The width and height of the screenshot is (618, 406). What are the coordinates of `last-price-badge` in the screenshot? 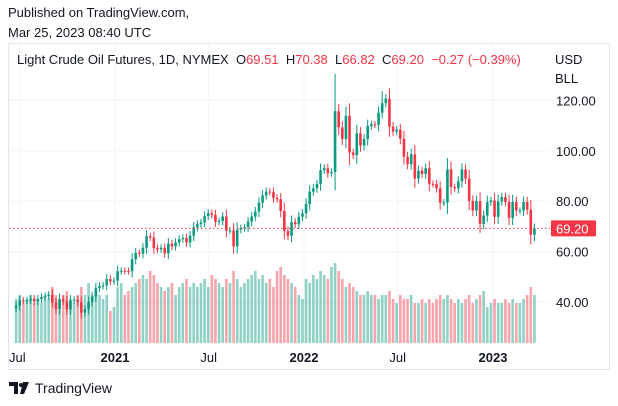 It's located at (573, 228).